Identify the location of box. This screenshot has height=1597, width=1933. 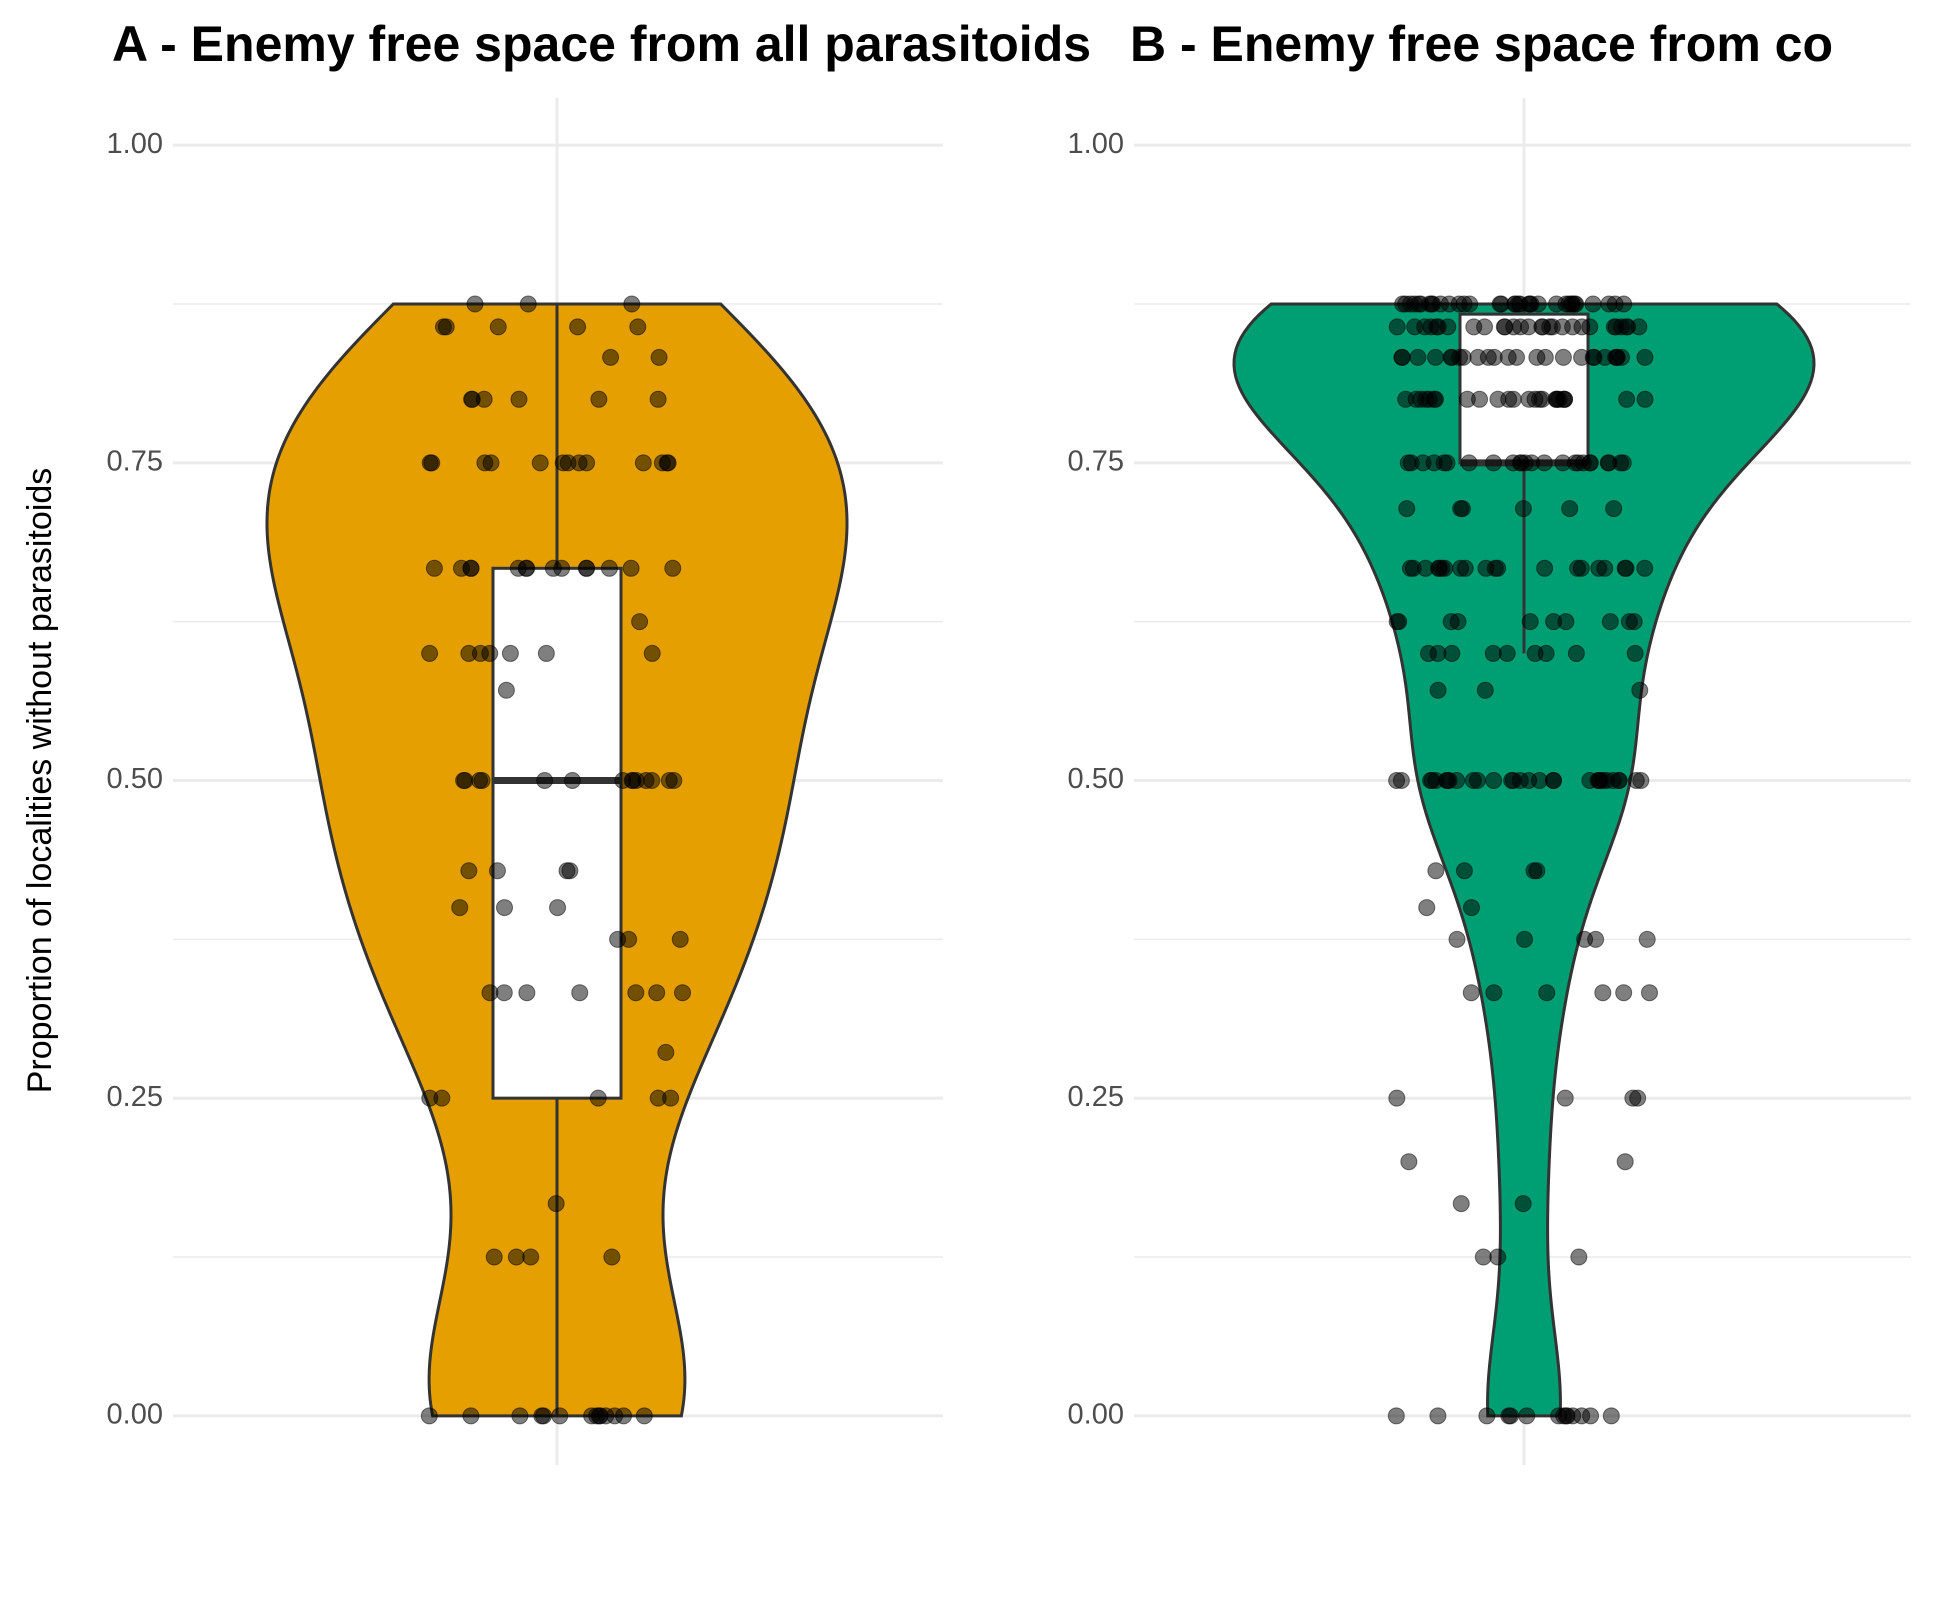
(557, 833).